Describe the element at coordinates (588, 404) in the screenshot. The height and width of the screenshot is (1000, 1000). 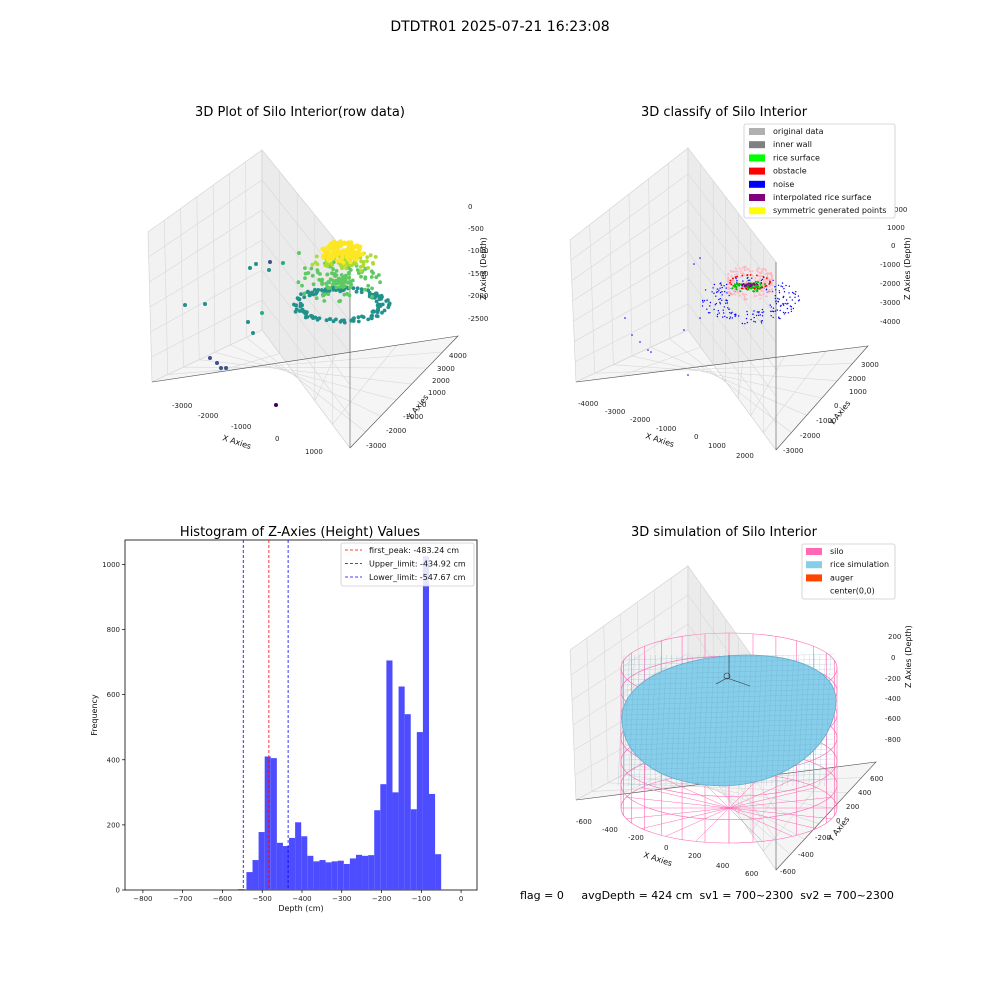
I see `x-tick: -4000` at that location.